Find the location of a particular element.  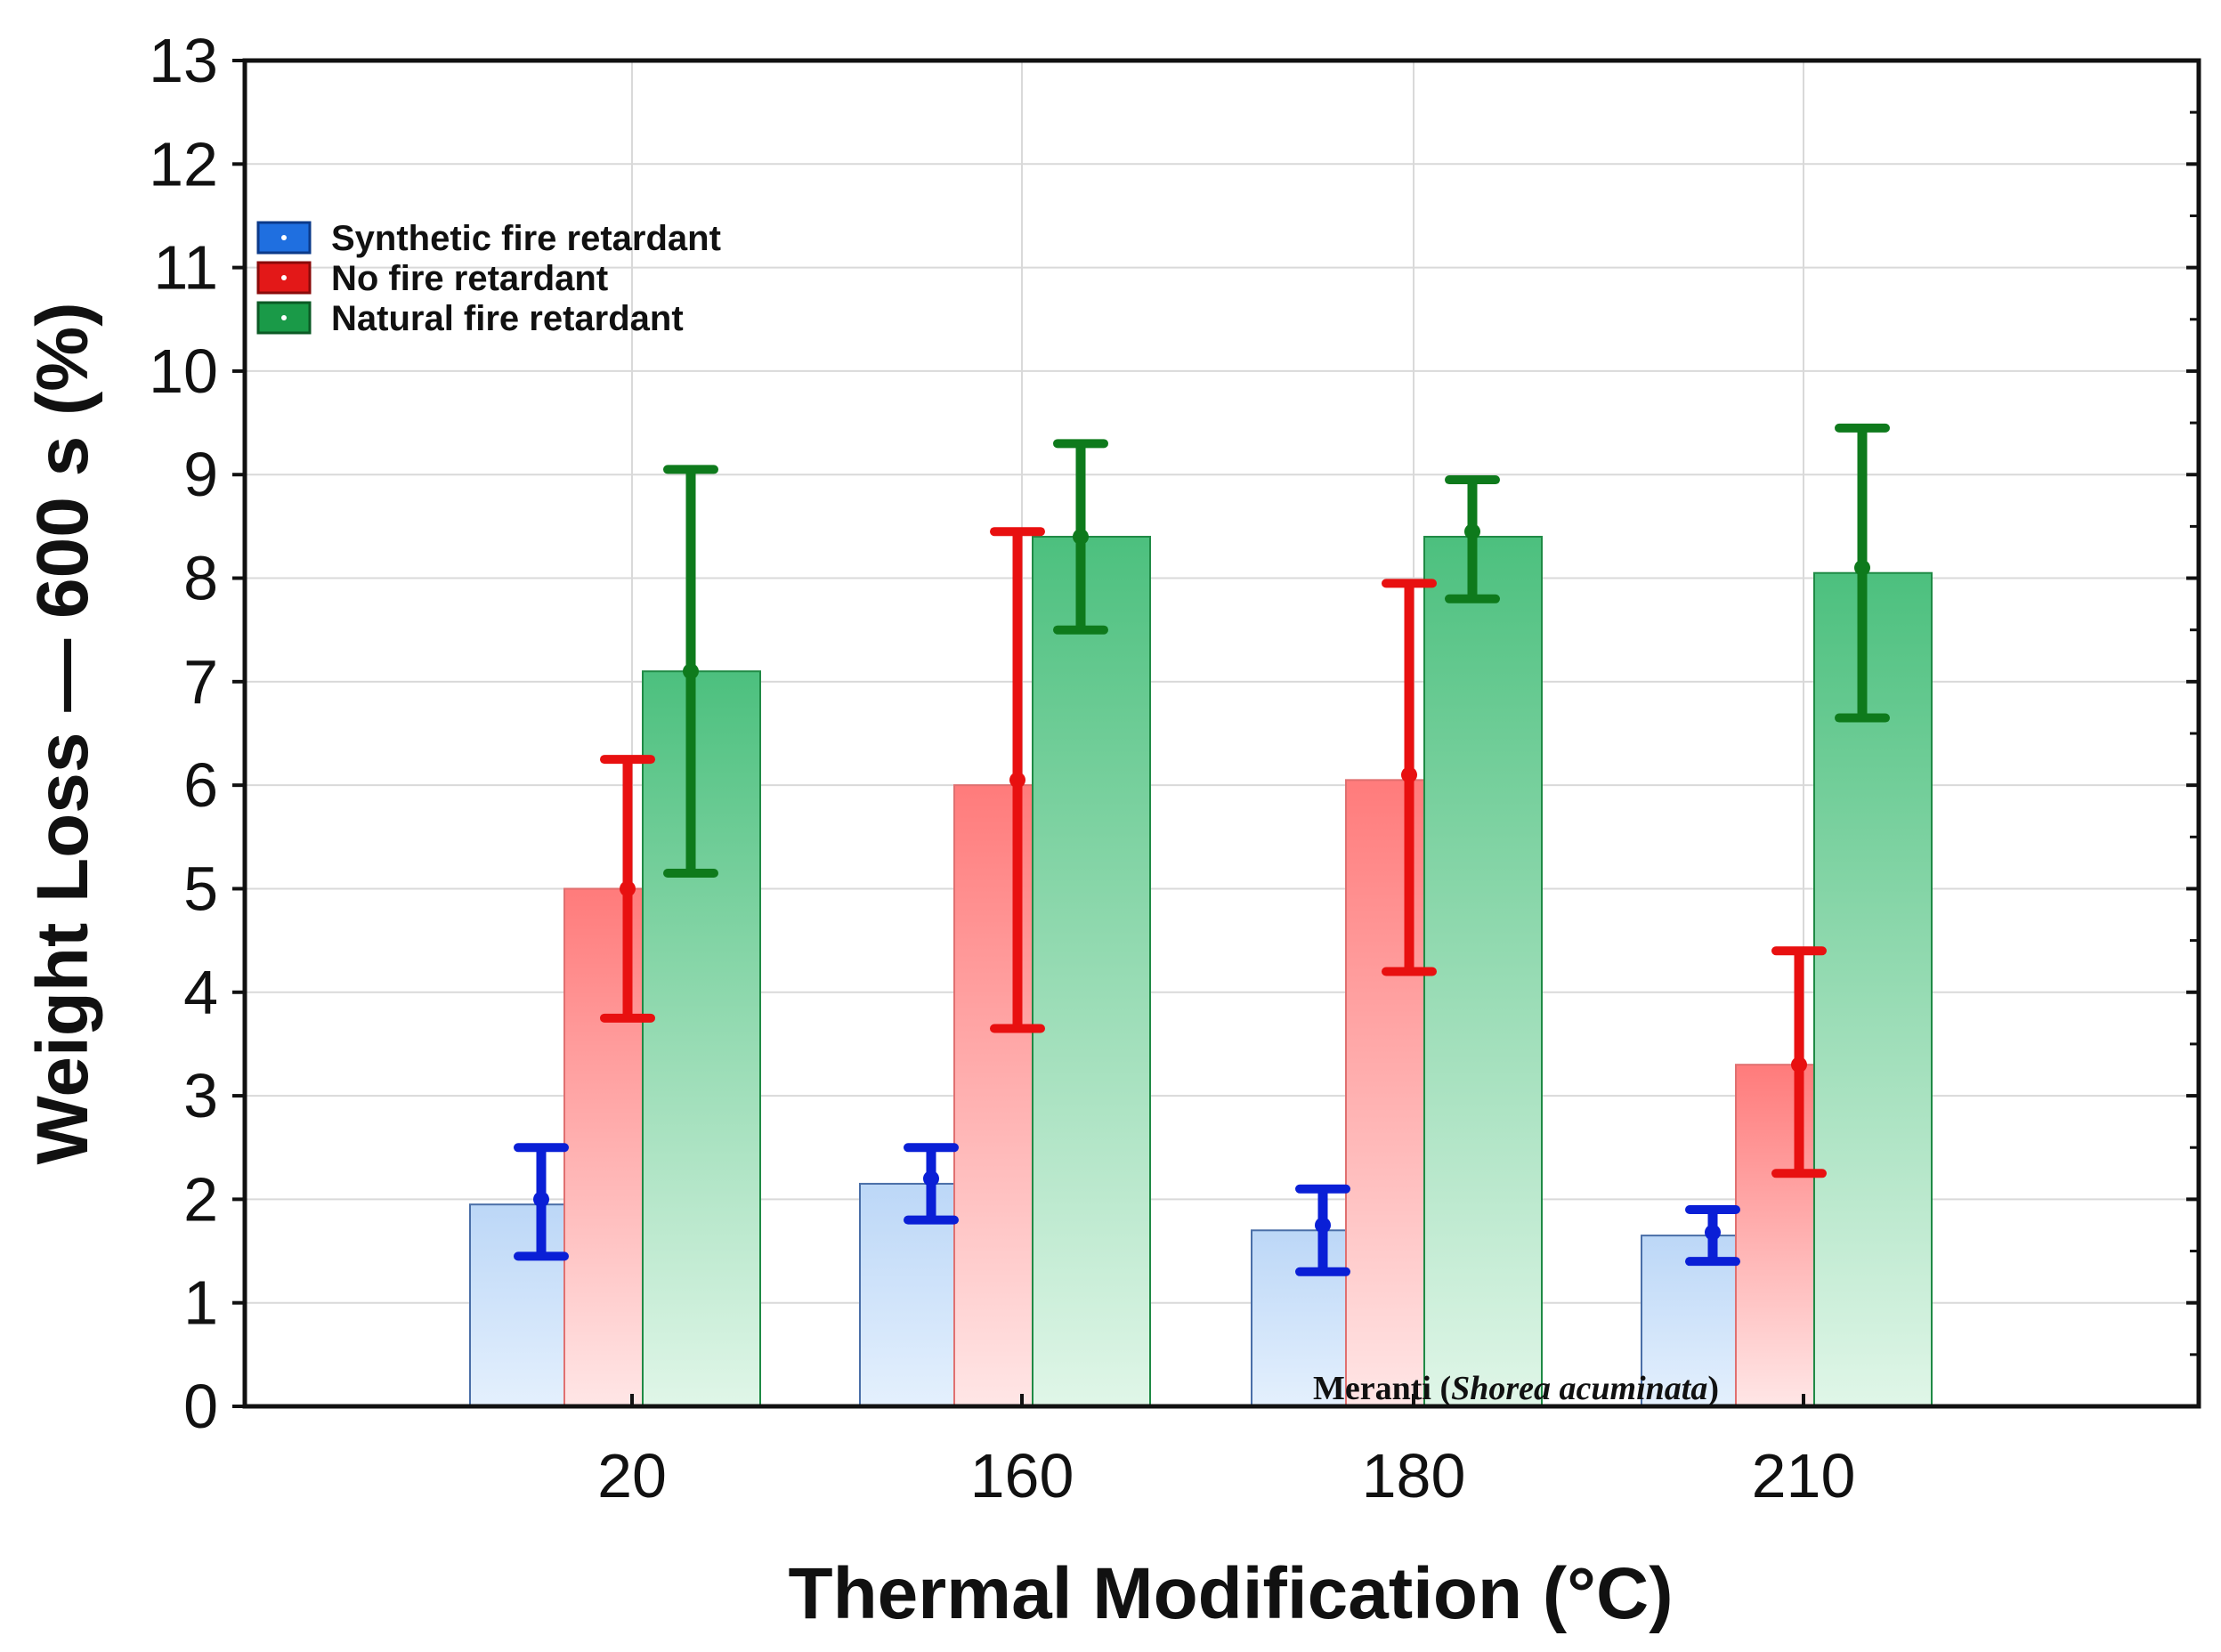

y-tick-label: 7 is located at coordinates (200, 682).